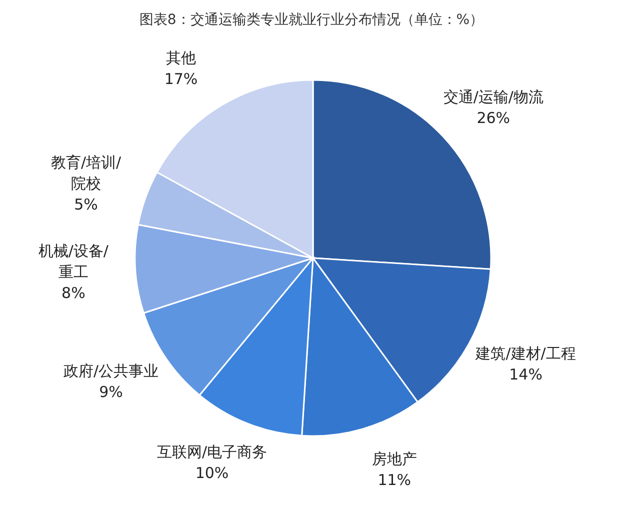 The image size is (623, 527). I want to click on slice-label: 互联网/电子商务, so click(212, 452).